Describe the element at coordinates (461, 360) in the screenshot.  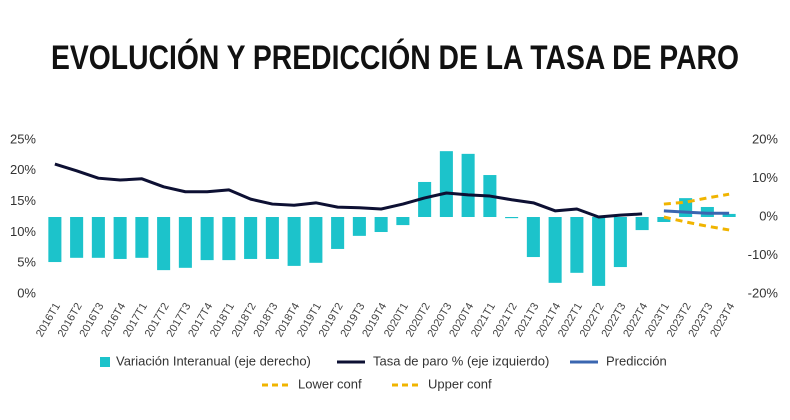
I see `legend-label: Tasa de paro % (eje izquierdo)` at that location.